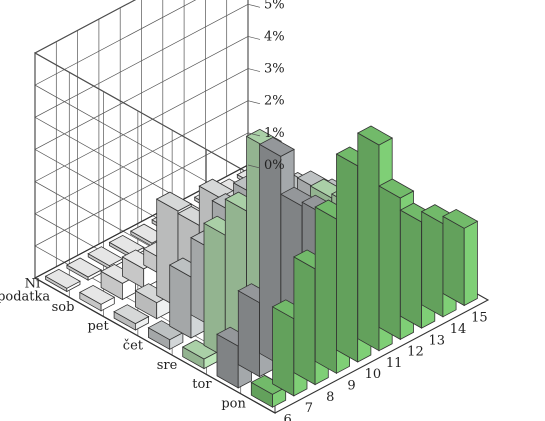 The image size is (545, 421). I want to click on bar-front, so click(470, 263).